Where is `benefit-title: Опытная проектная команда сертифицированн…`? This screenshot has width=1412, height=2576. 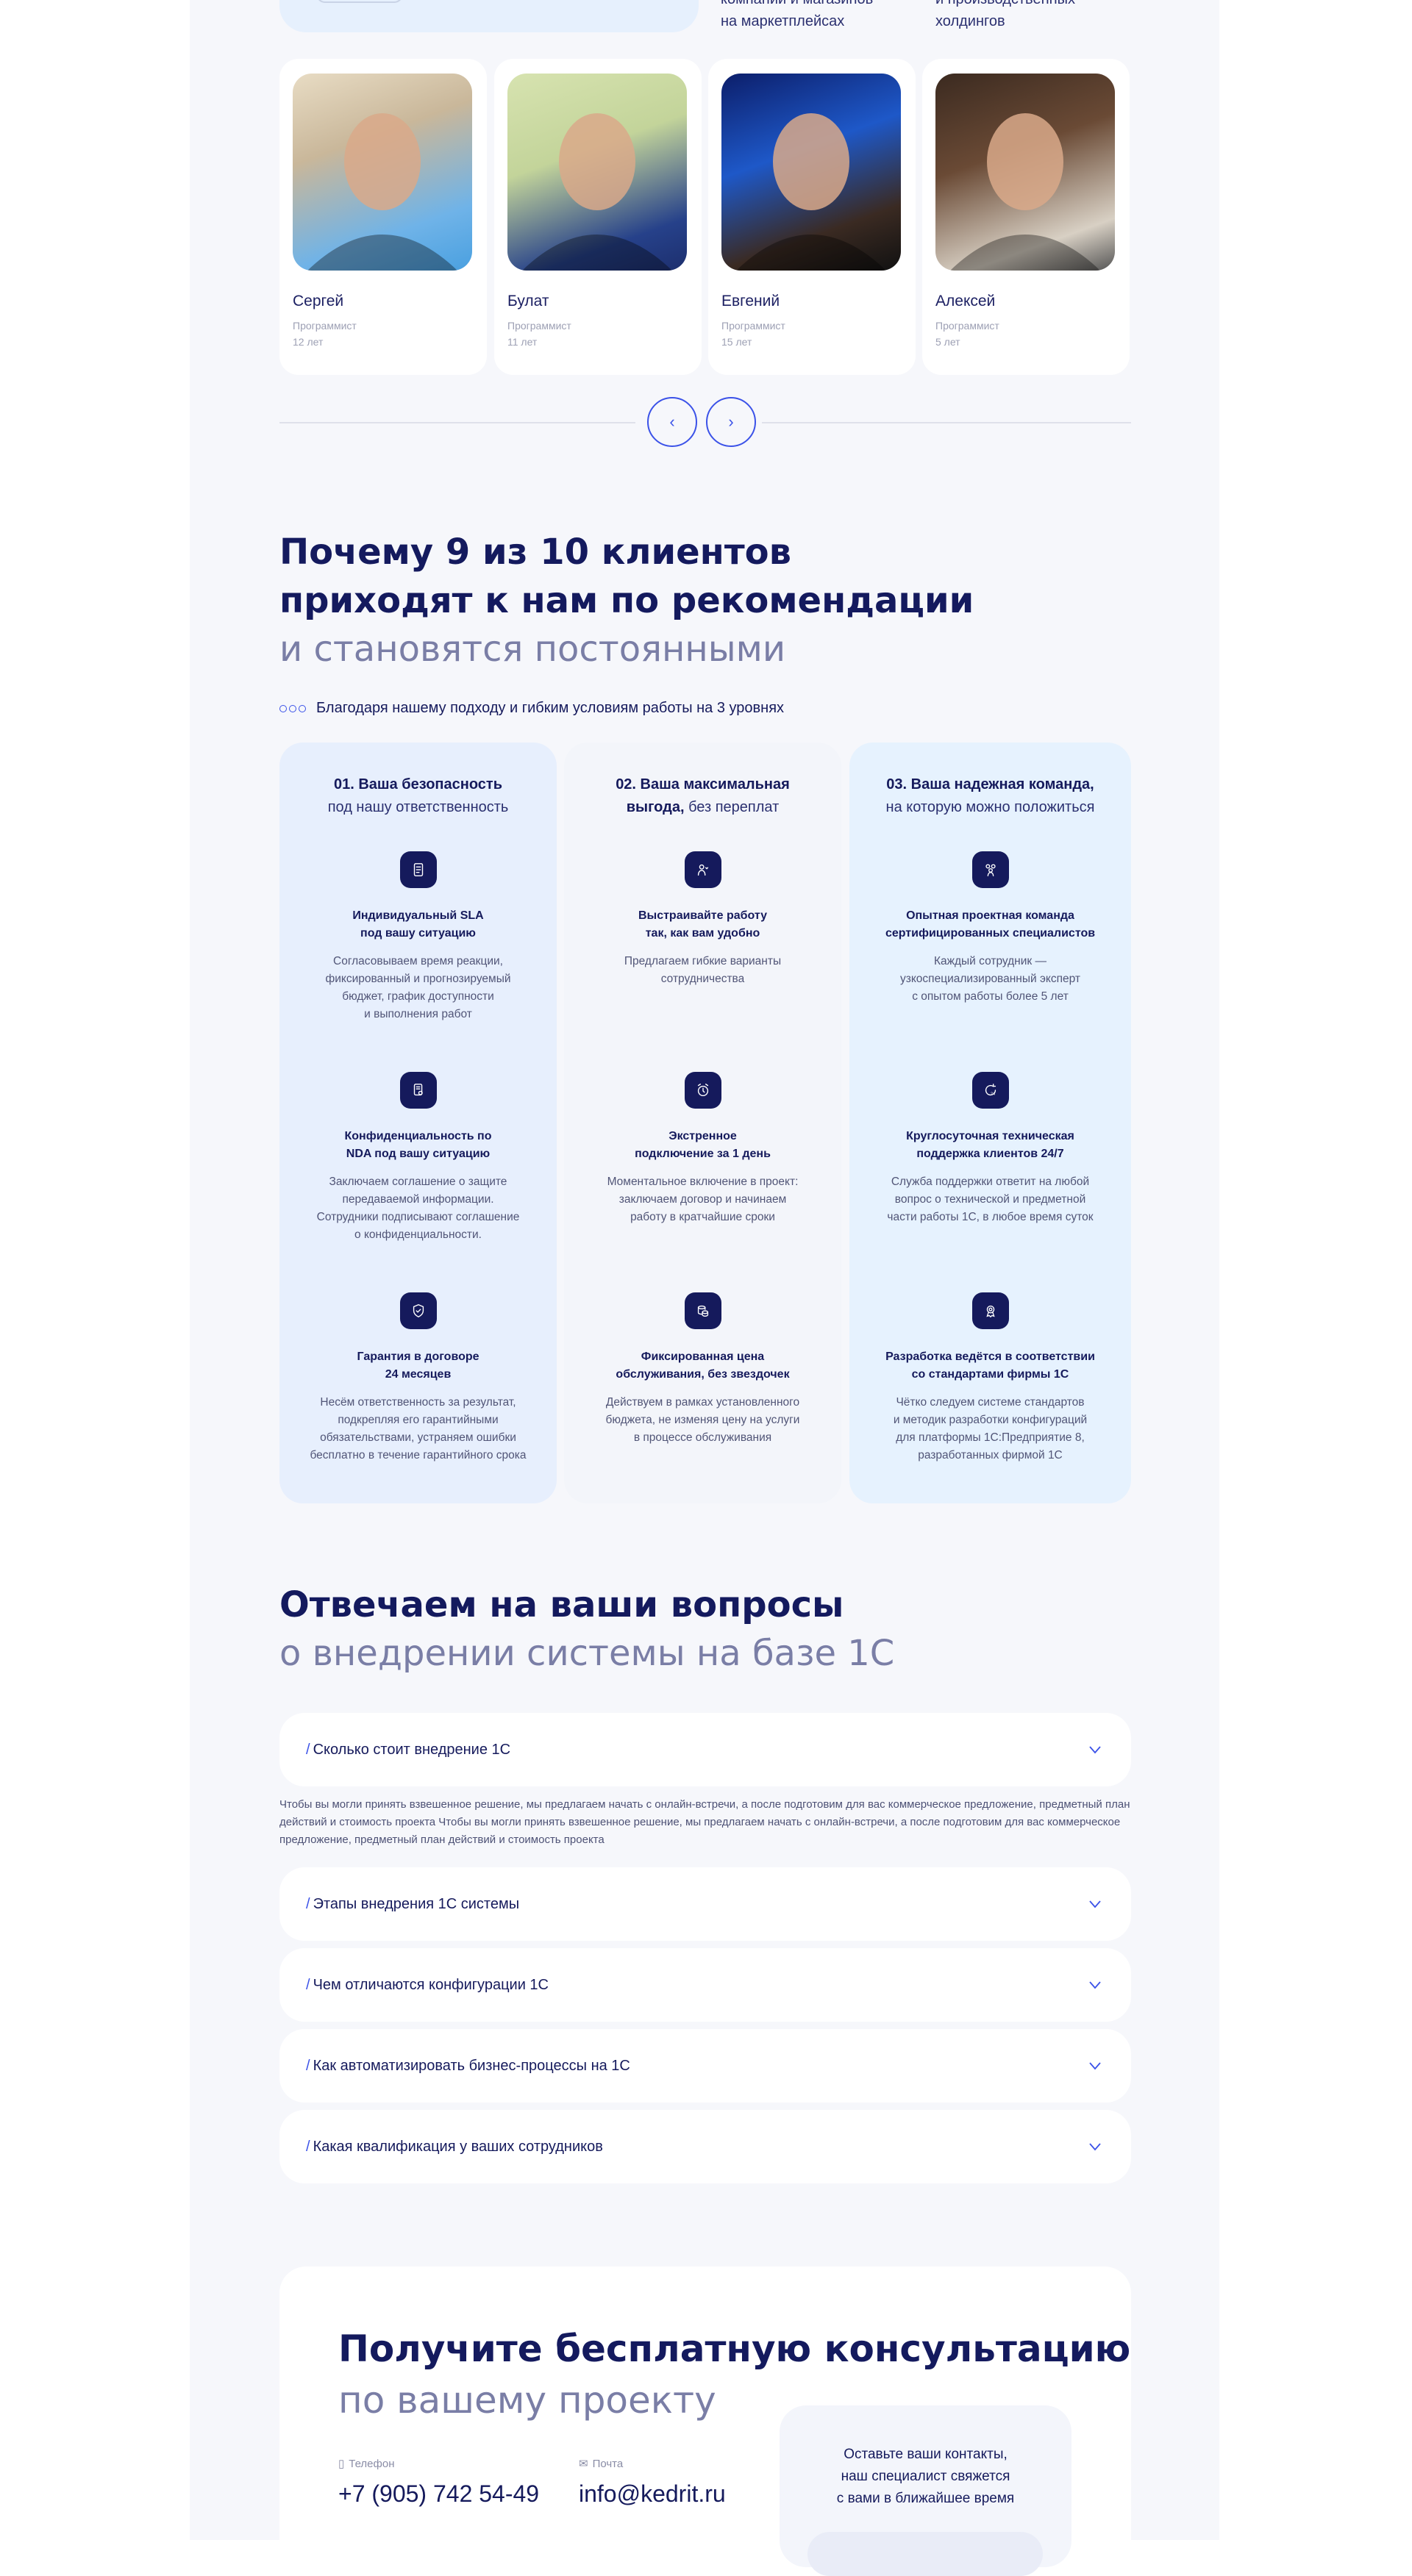
benefit-title: Опытная проектная команда сертифицированн… is located at coordinates (990, 924).